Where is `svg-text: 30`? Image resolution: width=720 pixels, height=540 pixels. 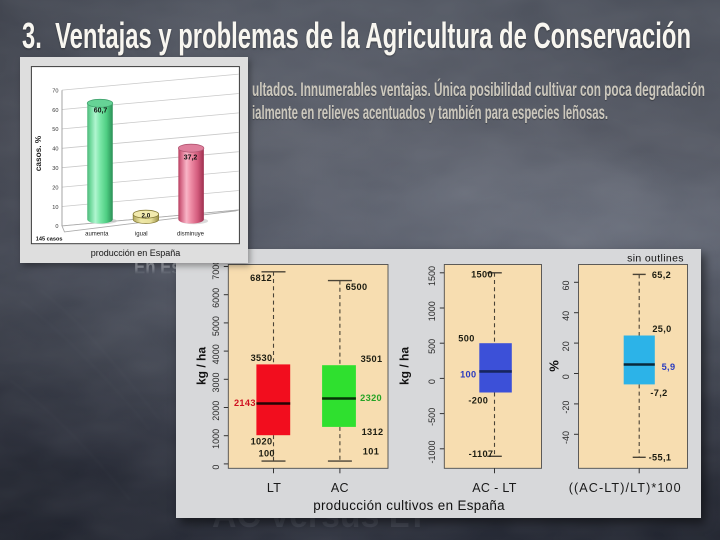 svg-text: 30 is located at coordinates (55, 169).